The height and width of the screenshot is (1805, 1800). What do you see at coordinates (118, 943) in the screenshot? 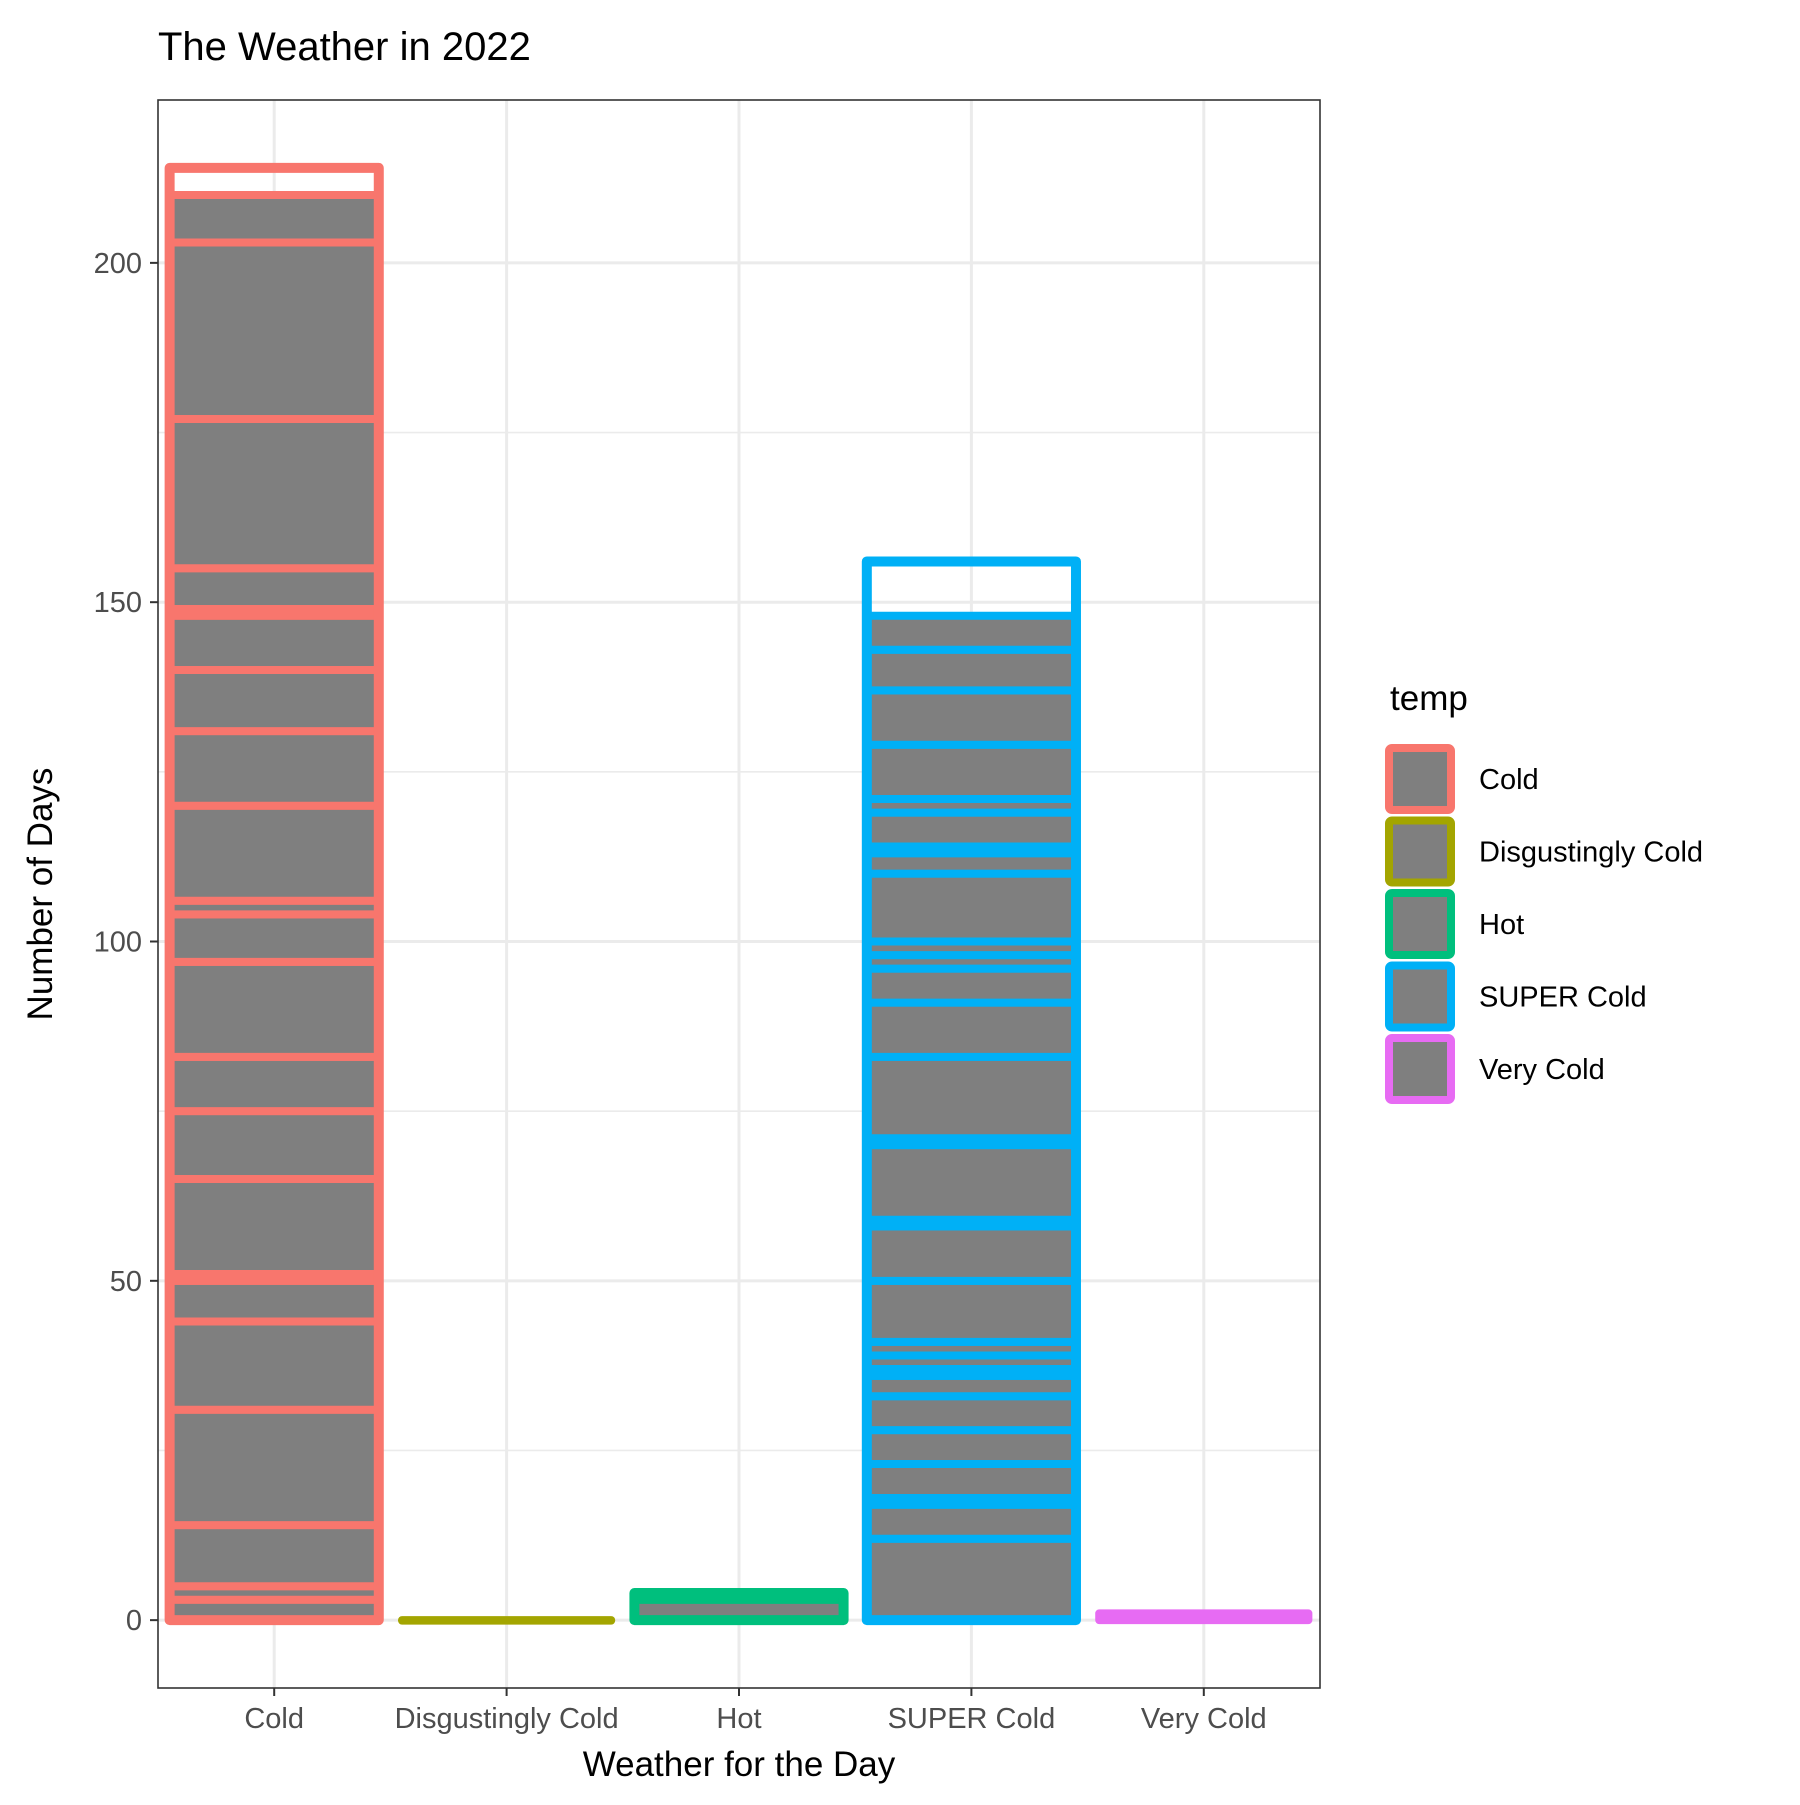
I see `y-tick-label: 100` at bounding box center [118, 943].